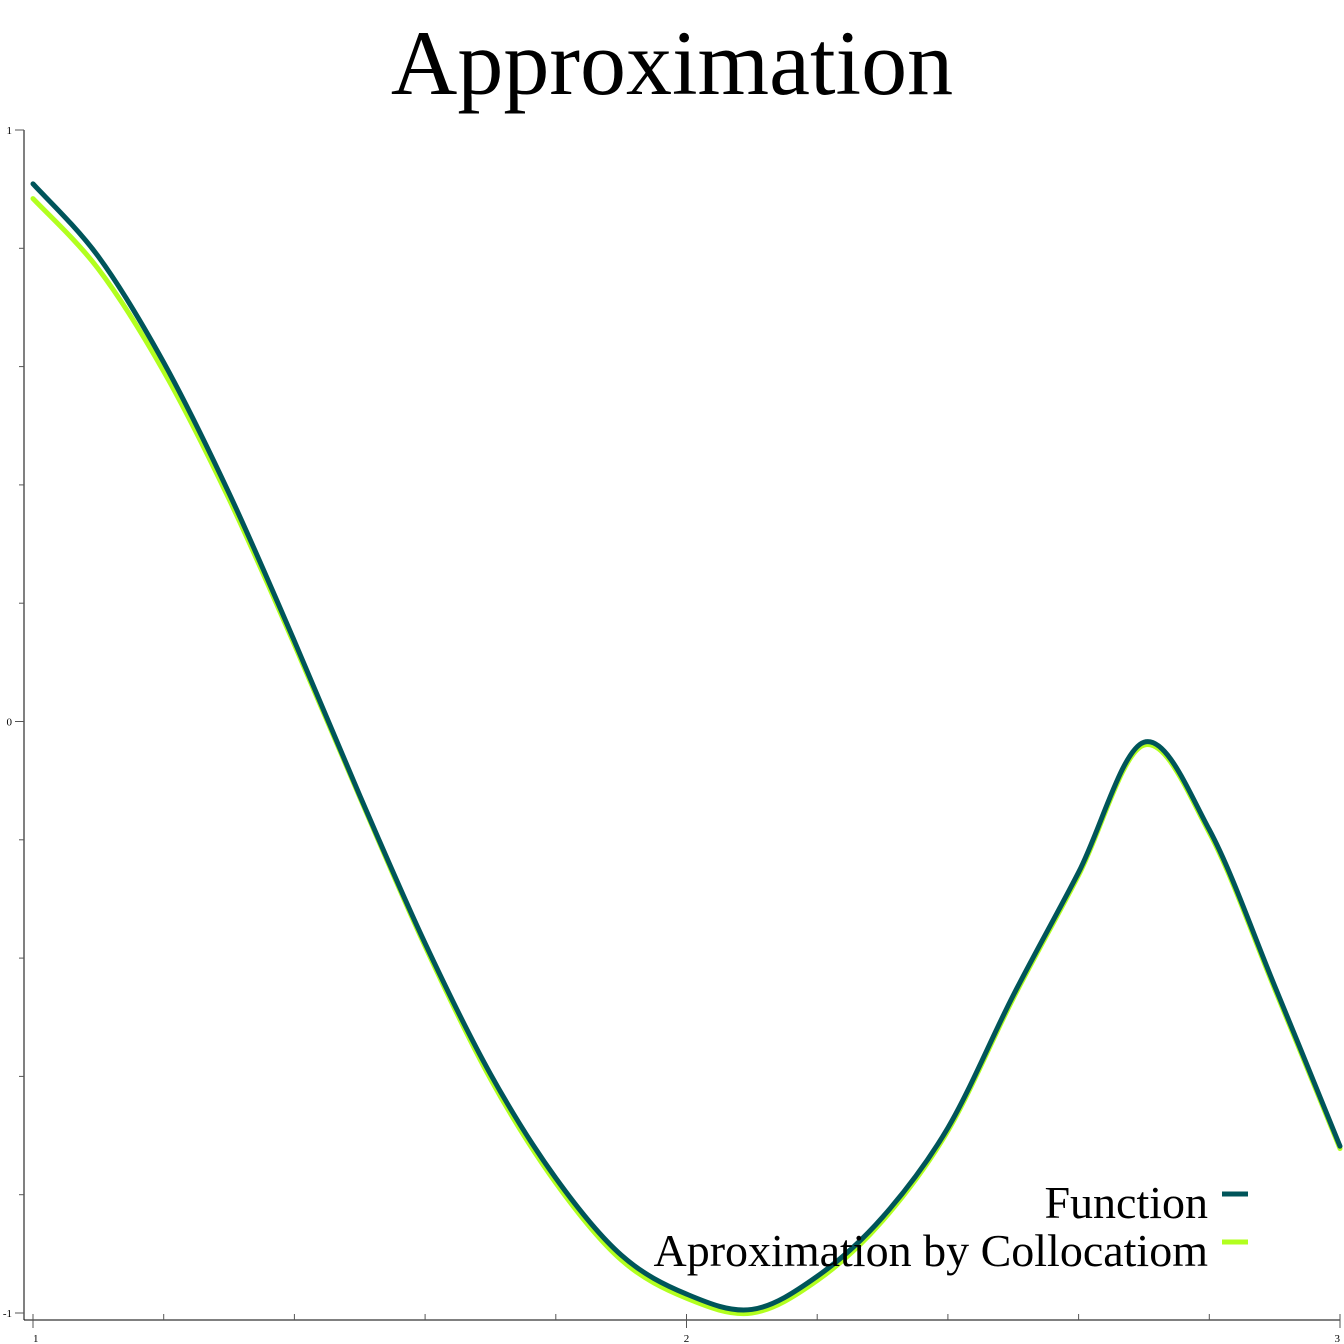  Describe the element at coordinates (1338, 1338) in the screenshot. I see `x-tick-label: 3` at that location.